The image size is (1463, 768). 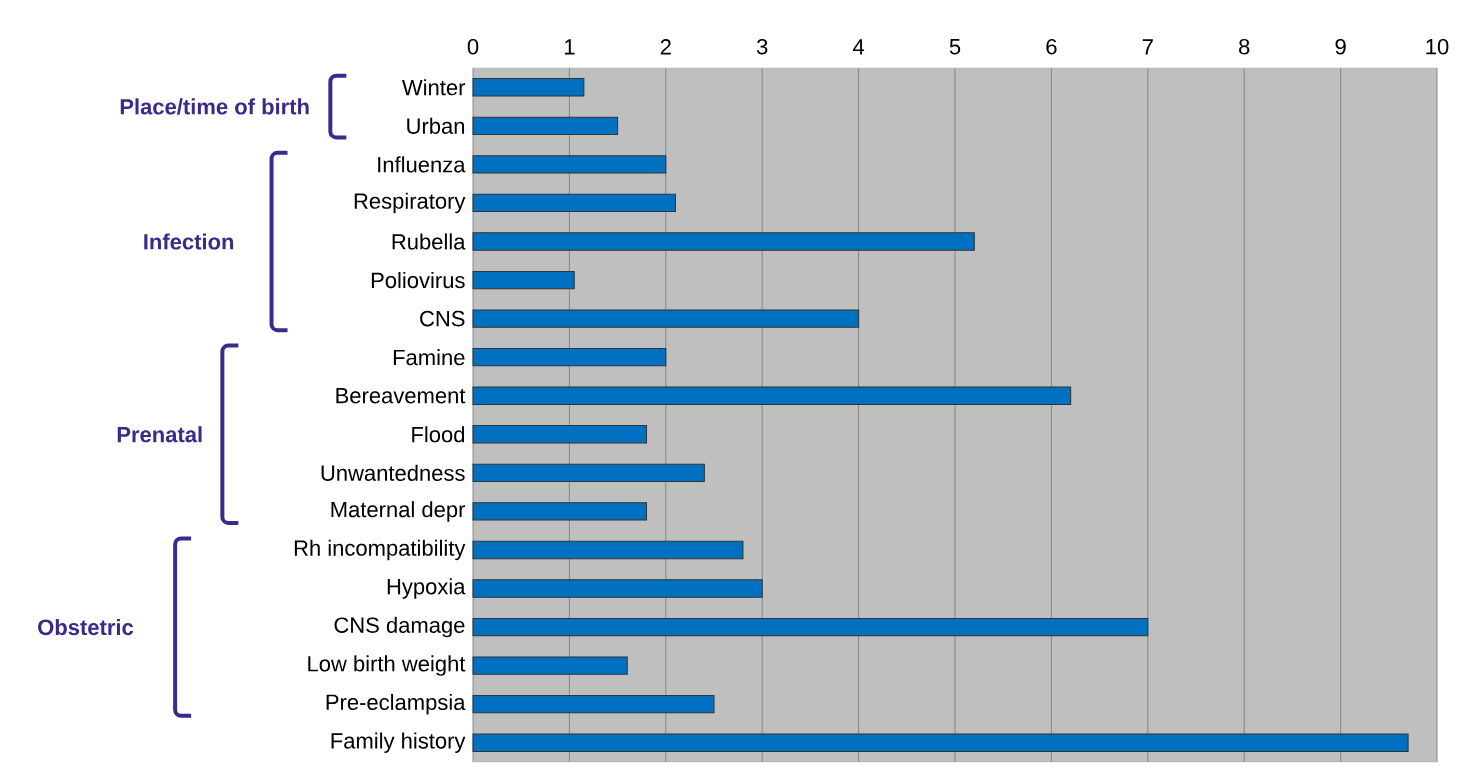 I want to click on y-tick-label: Rubella, so click(x=429, y=241).